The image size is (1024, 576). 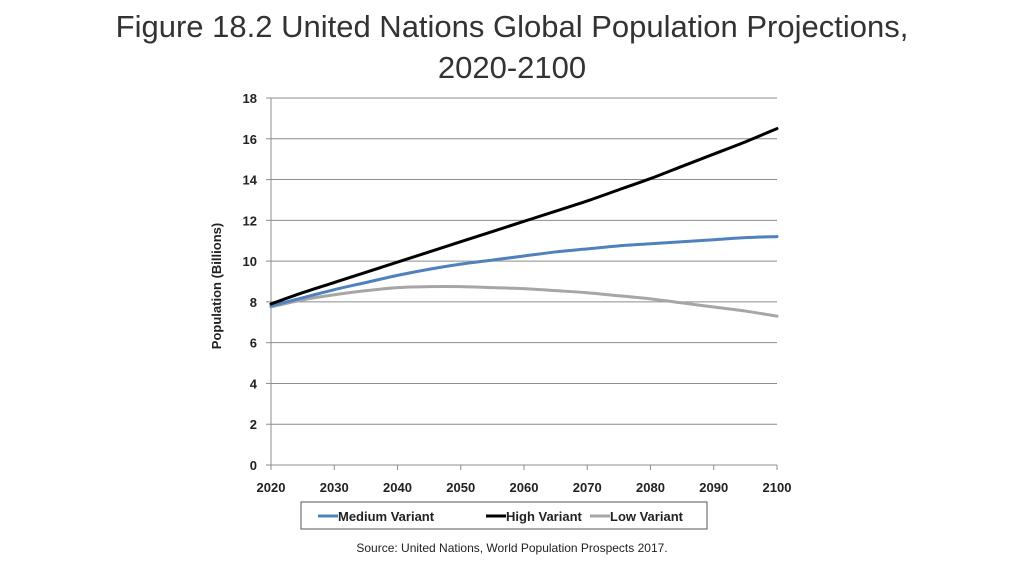 I want to click on series-line-medium-variant, so click(x=524, y=271).